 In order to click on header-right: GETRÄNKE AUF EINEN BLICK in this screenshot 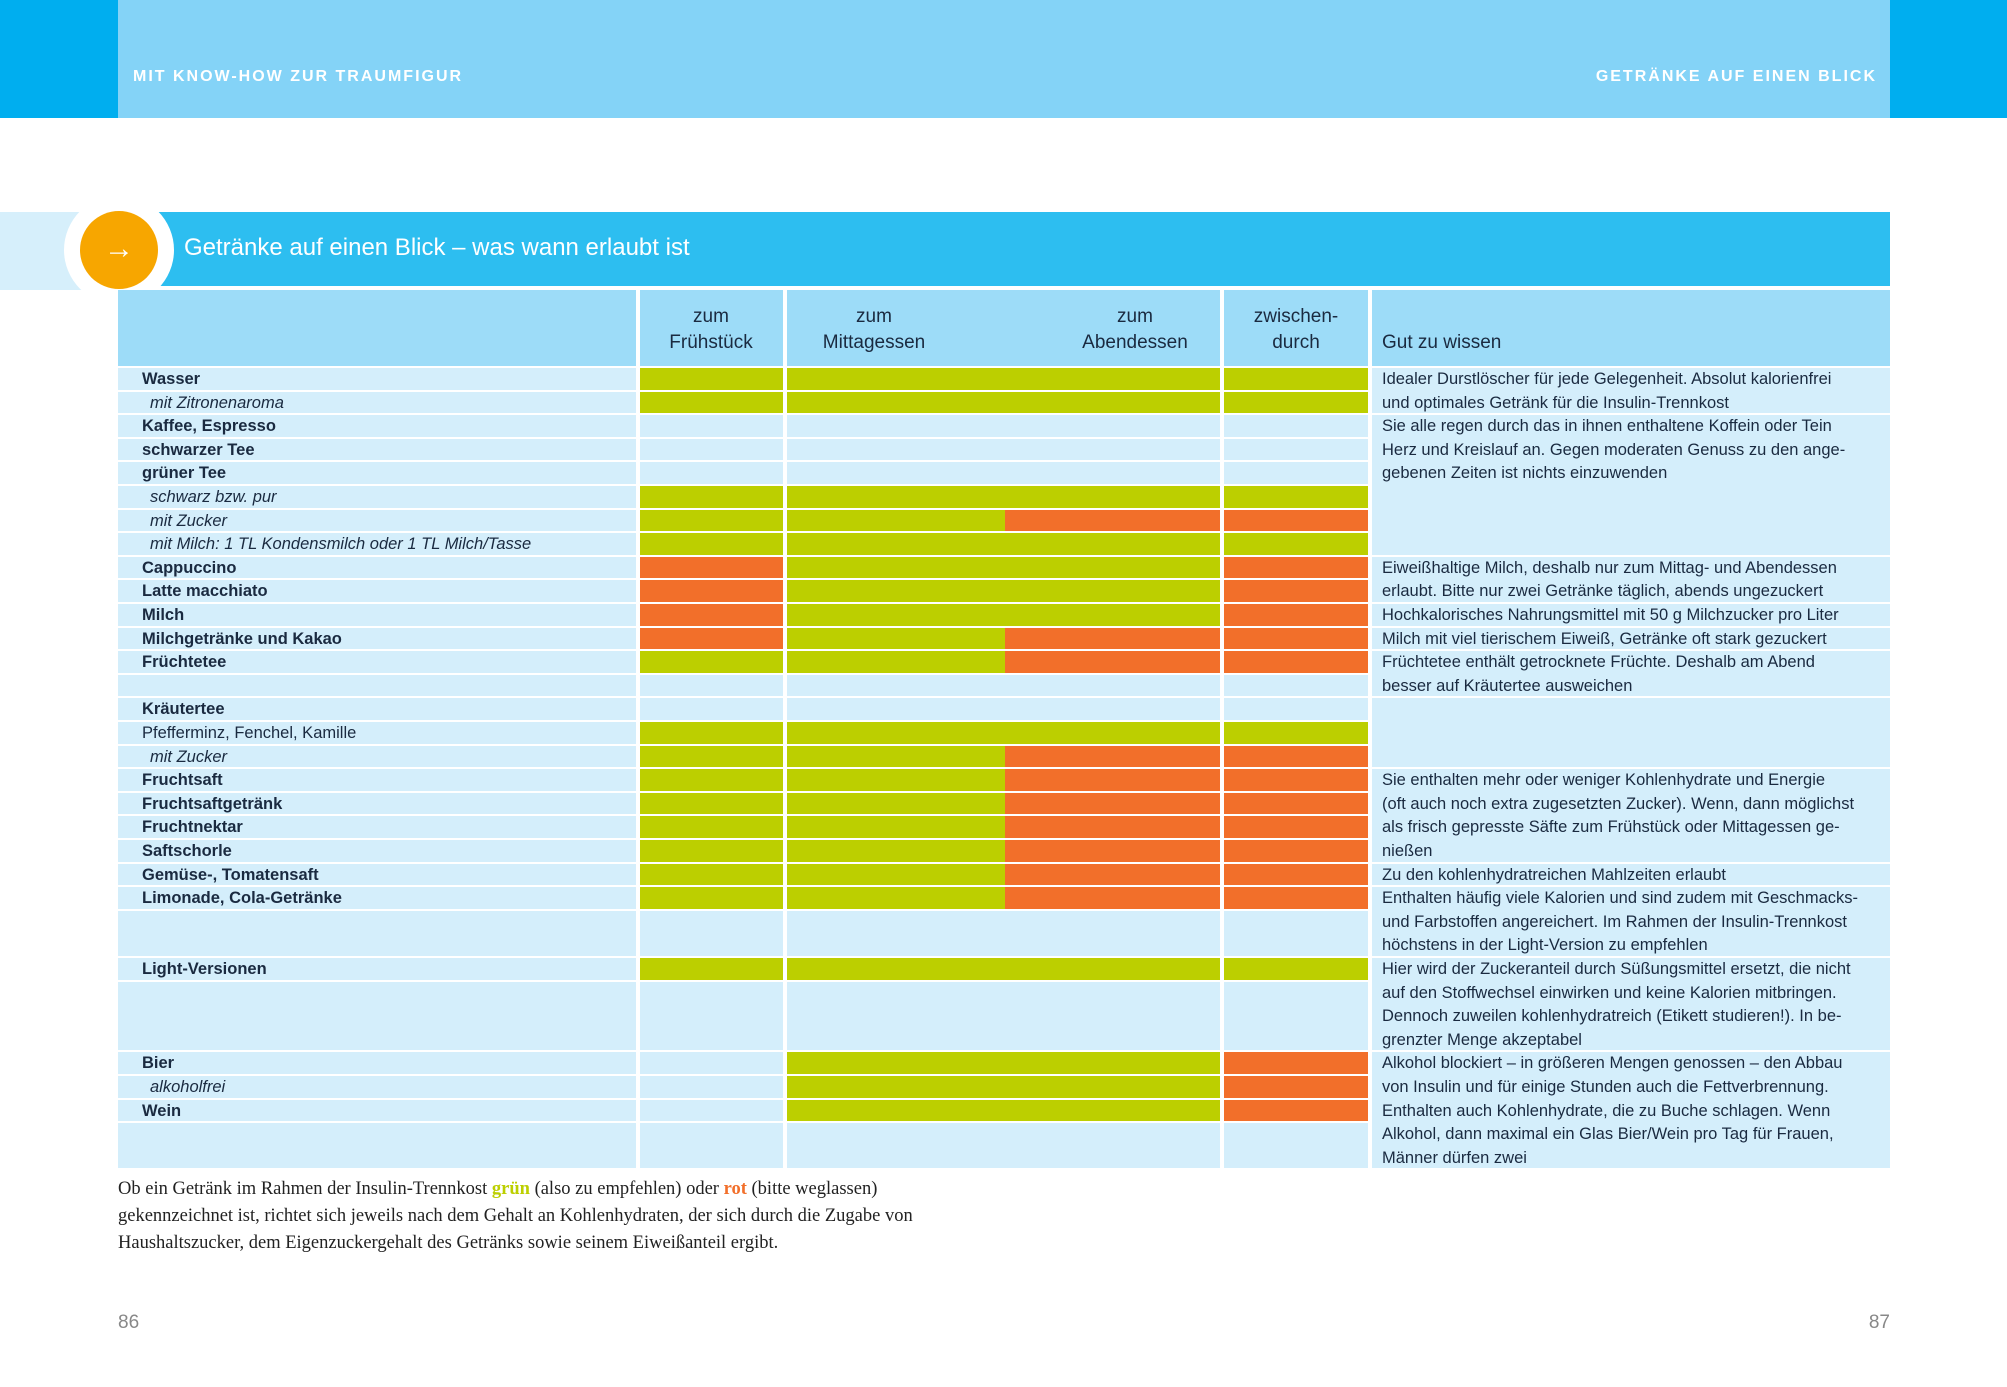, I will do `click(1736, 76)`.